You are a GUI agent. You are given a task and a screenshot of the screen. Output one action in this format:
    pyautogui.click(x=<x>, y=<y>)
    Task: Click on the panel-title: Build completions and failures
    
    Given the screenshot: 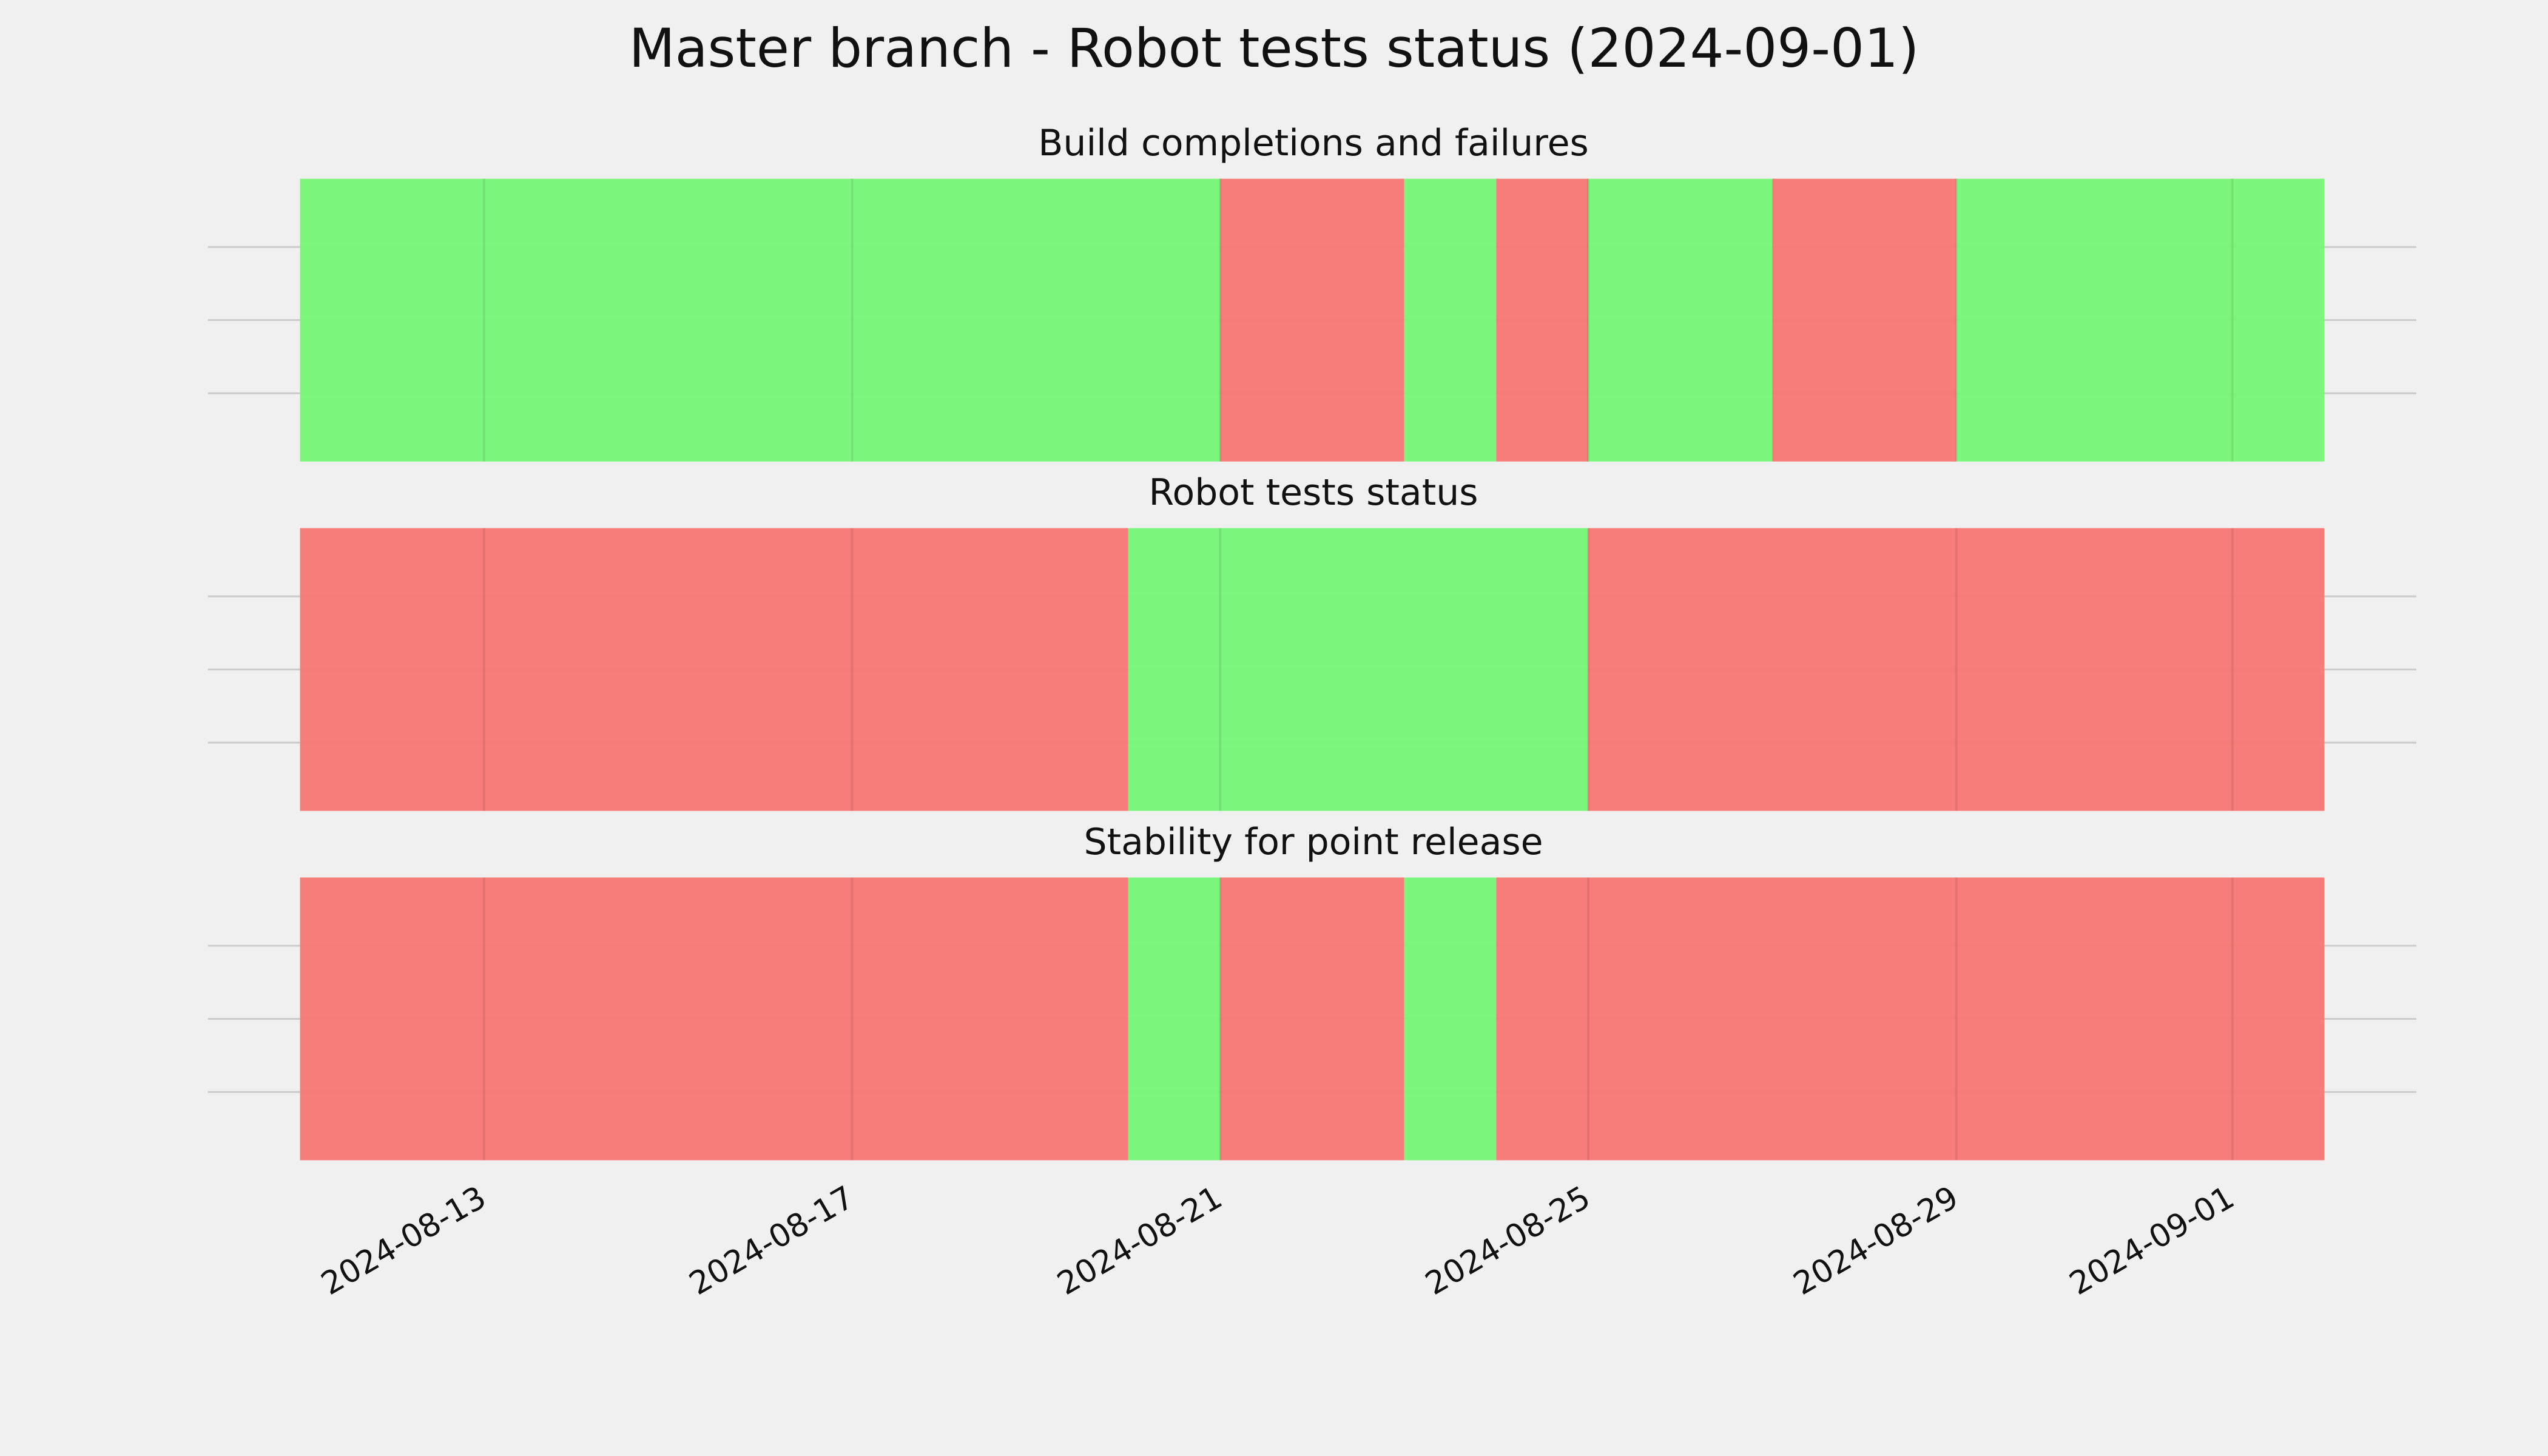 What is the action you would take?
    pyautogui.click(x=1313, y=143)
    